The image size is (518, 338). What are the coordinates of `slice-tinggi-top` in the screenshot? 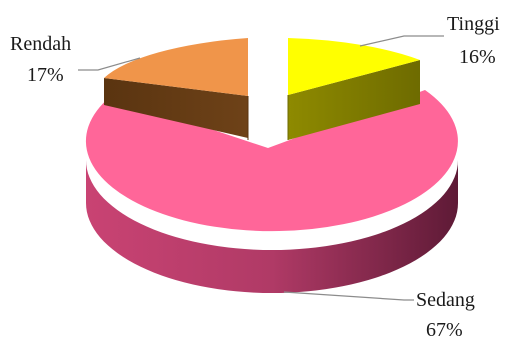 It's located at (354, 66).